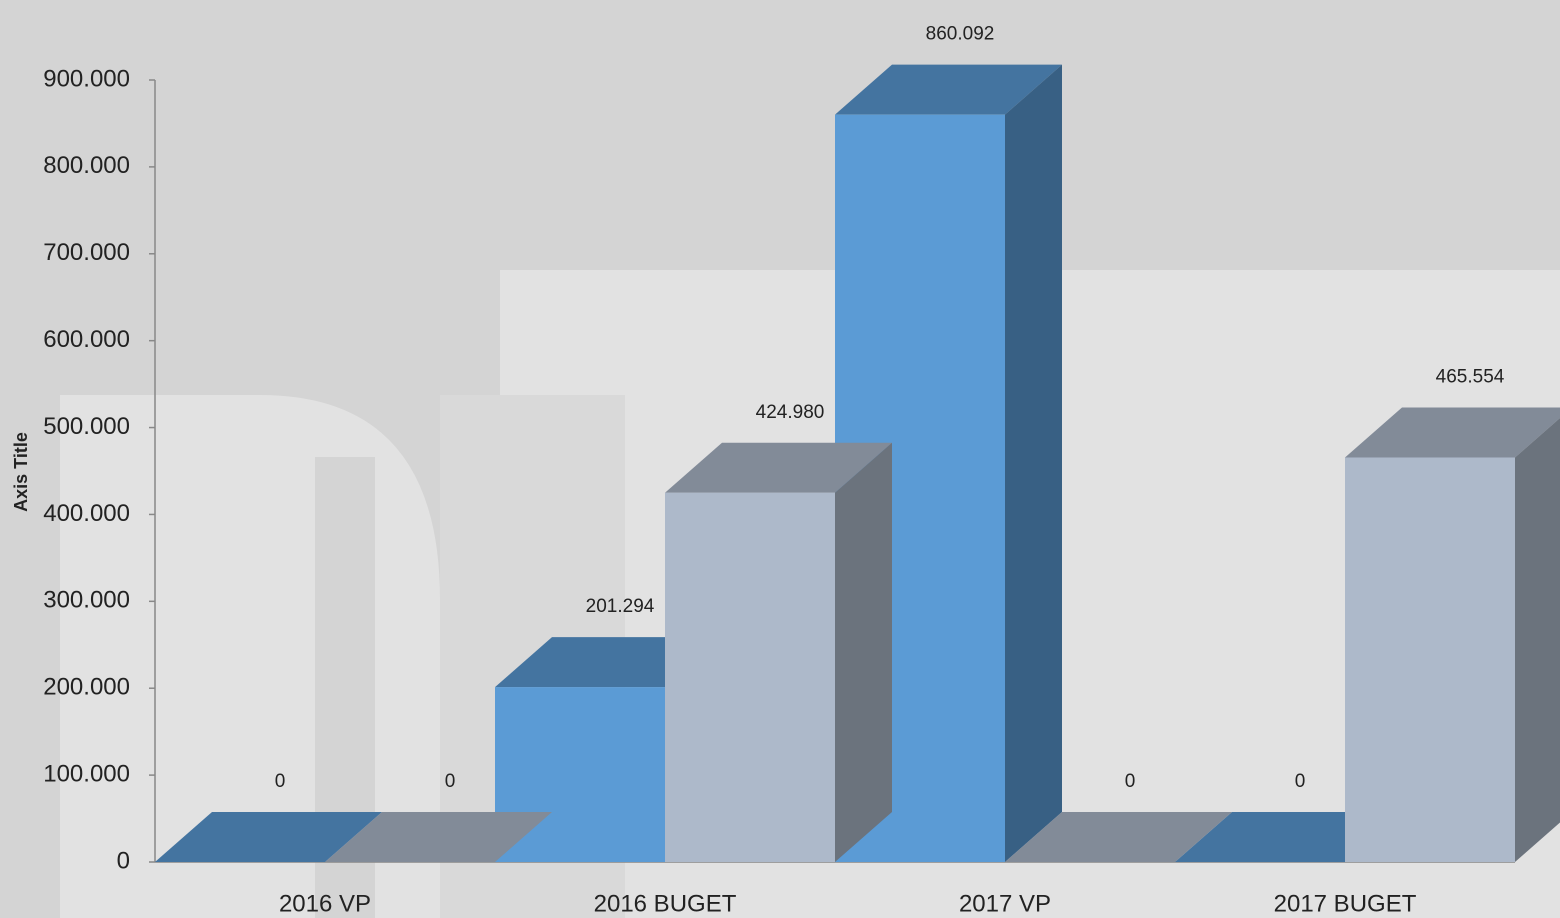  What do you see at coordinates (790, 412) in the screenshot?
I see `data-label: 424.980` at bounding box center [790, 412].